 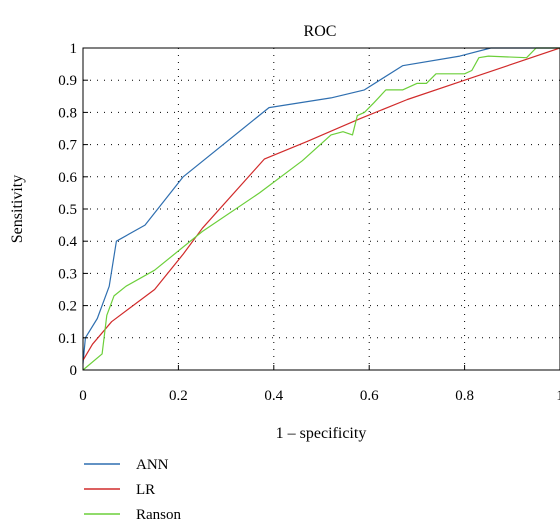 I want to click on y-tick-label: 0.3, so click(x=67, y=274).